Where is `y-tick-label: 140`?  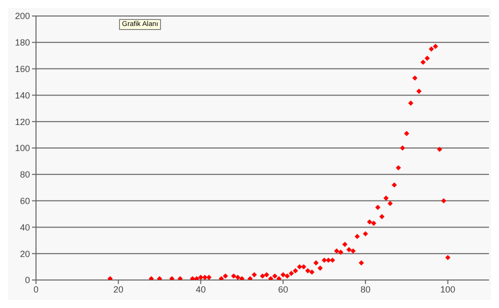 y-tick-label: 140 is located at coordinates (22, 95).